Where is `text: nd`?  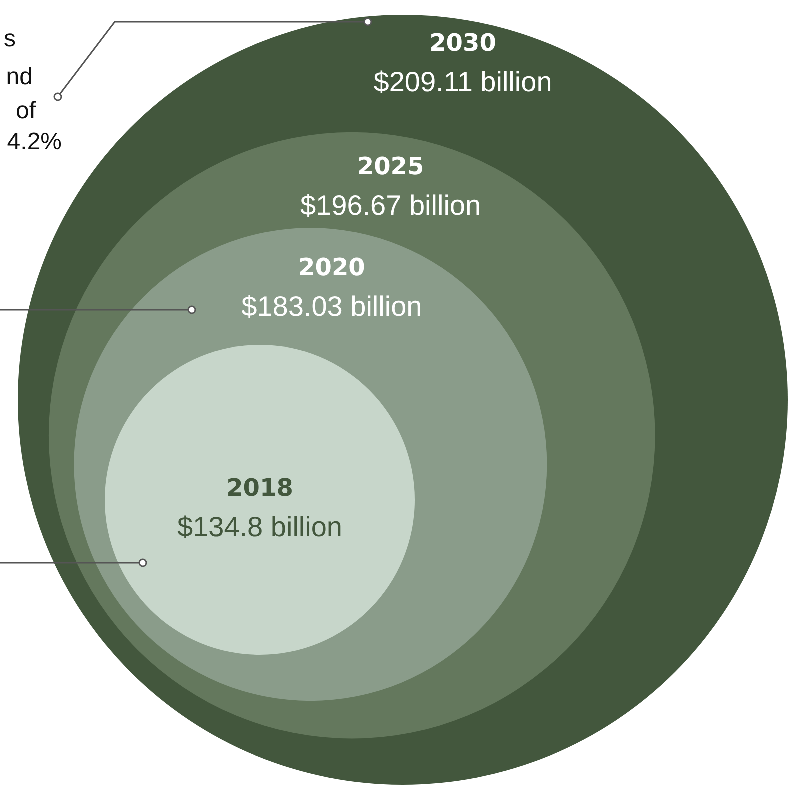
text: nd is located at coordinates (19, 77).